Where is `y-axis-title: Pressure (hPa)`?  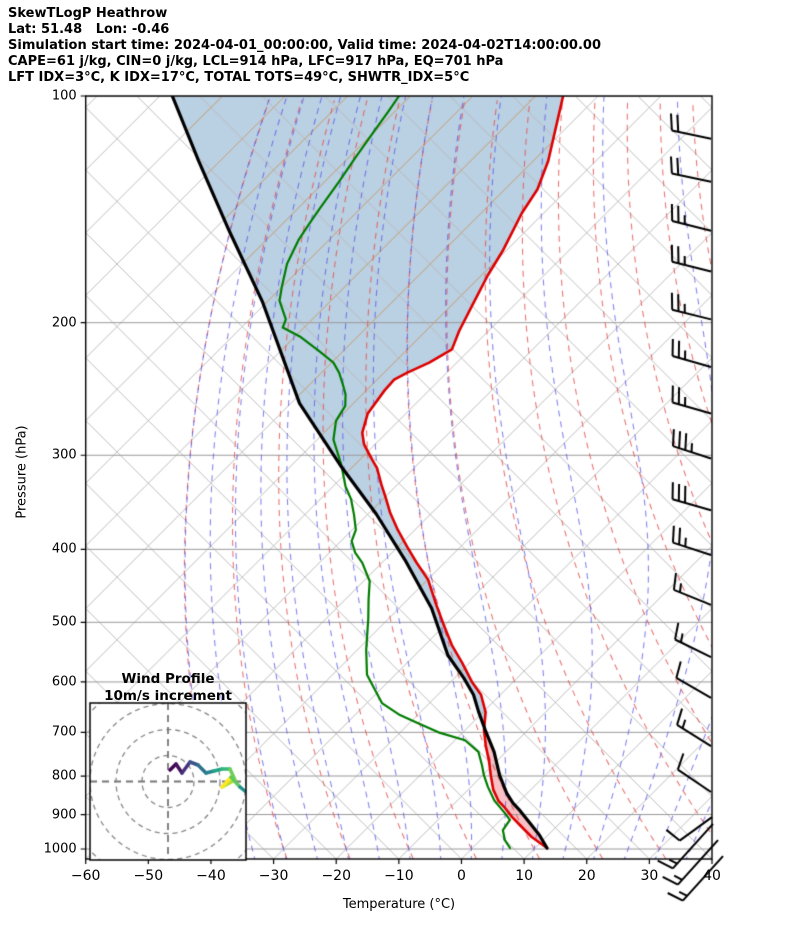
y-axis-title: Pressure (hPa) is located at coordinates (22, 472).